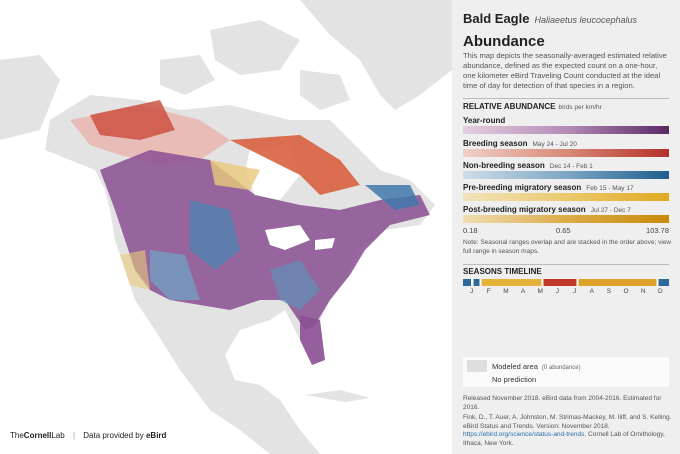  Describe the element at coordinates (610, 188) in the screenshot. I see `season-dates: Feb 15 - May 17` at that location.